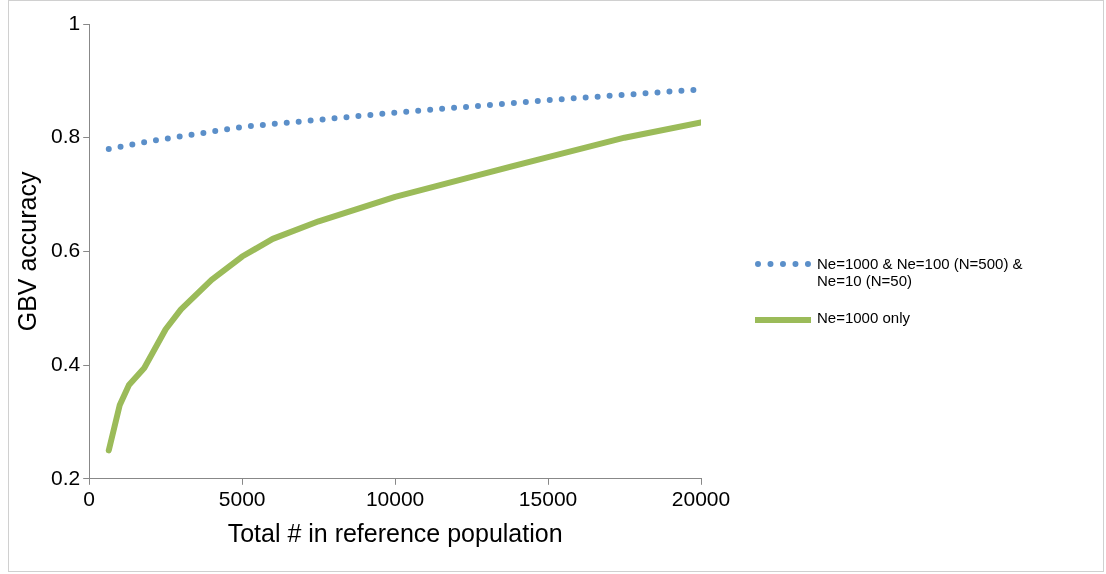  I want to click on x-tick-label: 15000, so click(548, 499).